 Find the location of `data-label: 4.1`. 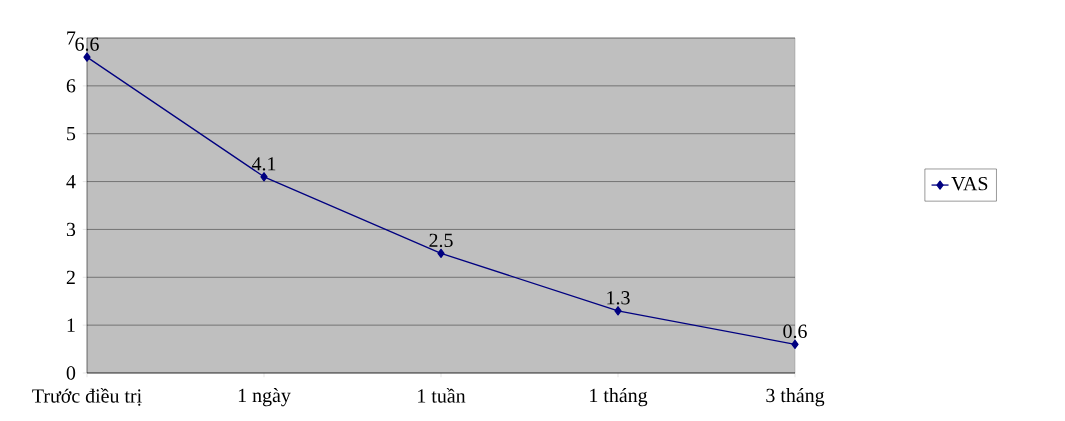

data-label: 4.1 is located at coordinates (263, 164).